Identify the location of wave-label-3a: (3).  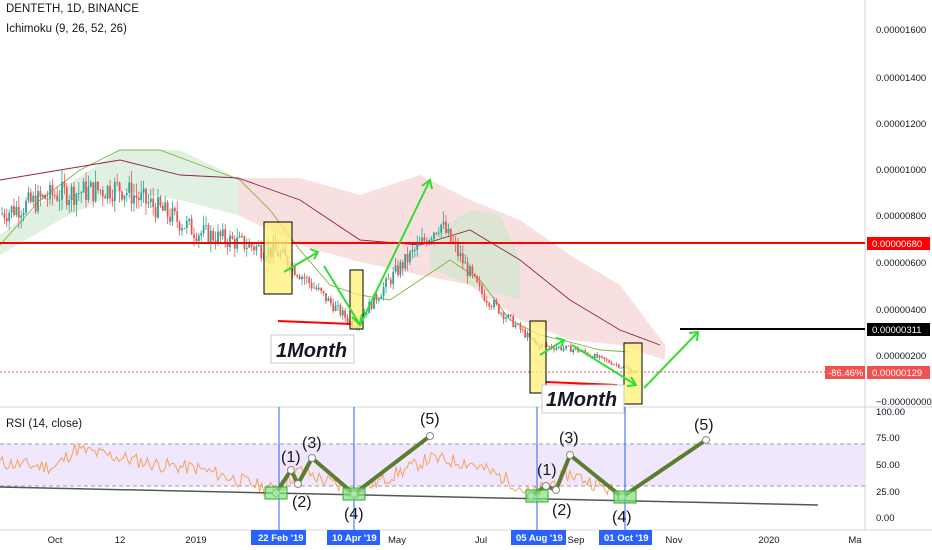
(312, 443).